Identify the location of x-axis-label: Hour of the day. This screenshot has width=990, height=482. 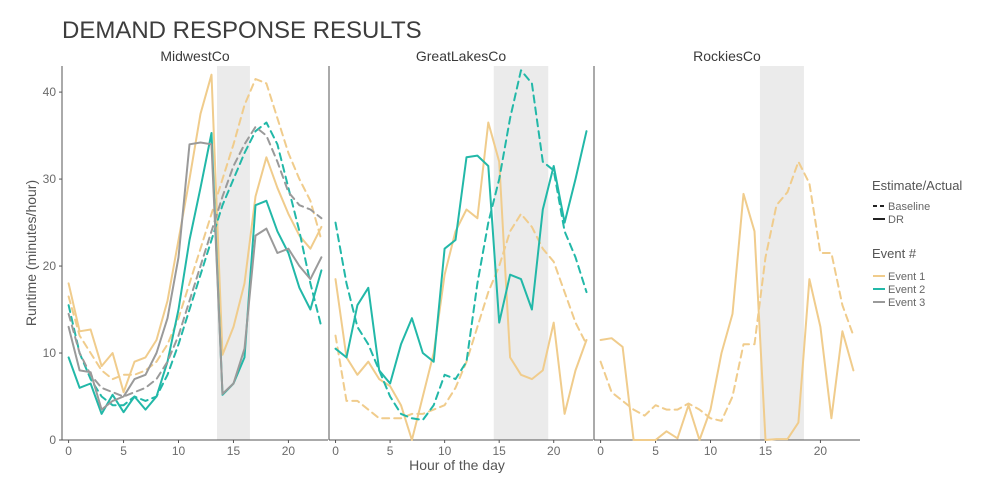
(457, 465).